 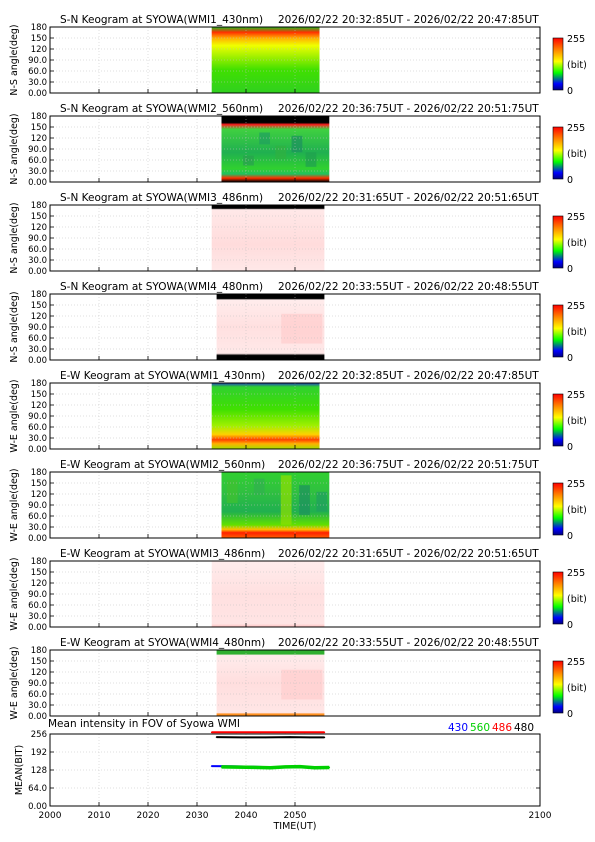 I want to click on legend-entry-430: 430, so click(x=458, y=728).